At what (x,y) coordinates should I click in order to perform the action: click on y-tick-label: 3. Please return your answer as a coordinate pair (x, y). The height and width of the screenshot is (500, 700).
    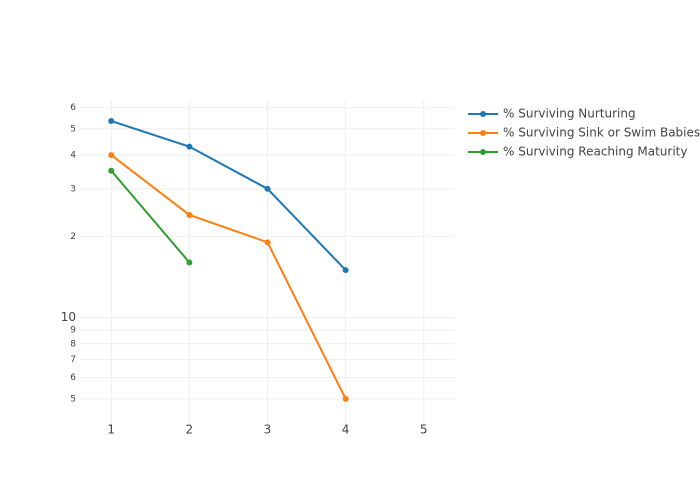
    Looking at the image, I should click on (73, 189).